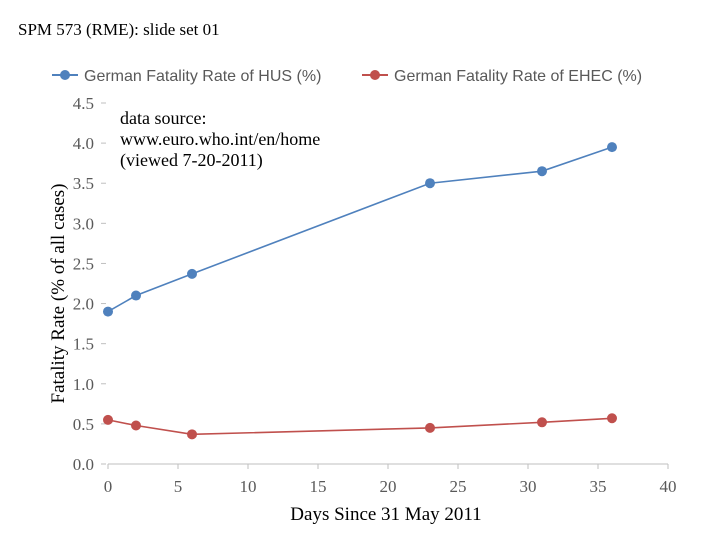 This screenshot has height=540, width=720. I want to click on y-tick-label: 3.0, so click(83, 223).